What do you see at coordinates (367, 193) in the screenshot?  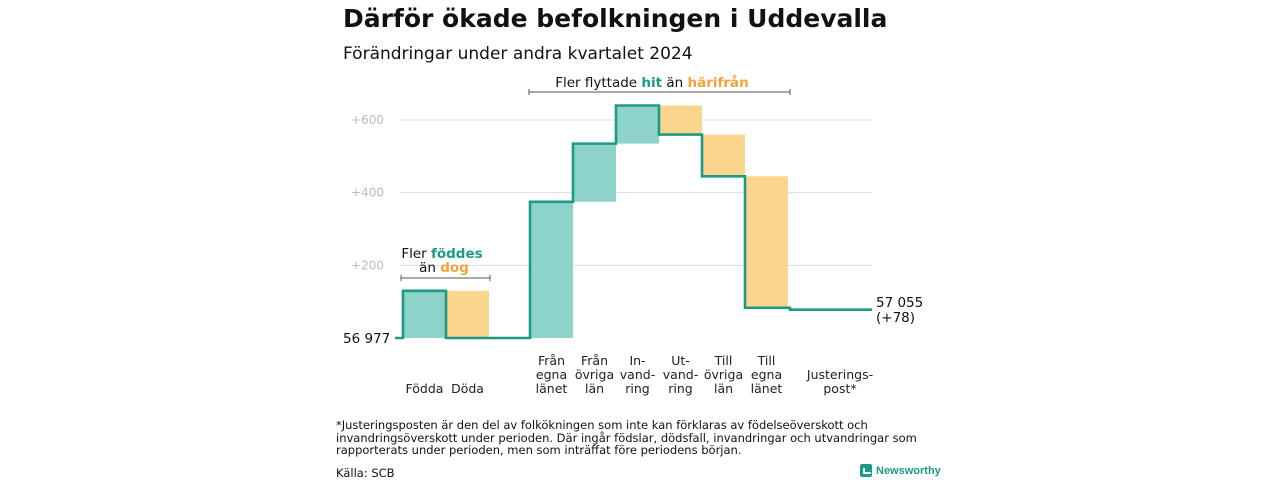 I see `y-tick-label: +400` at bounding box center [367, 193].